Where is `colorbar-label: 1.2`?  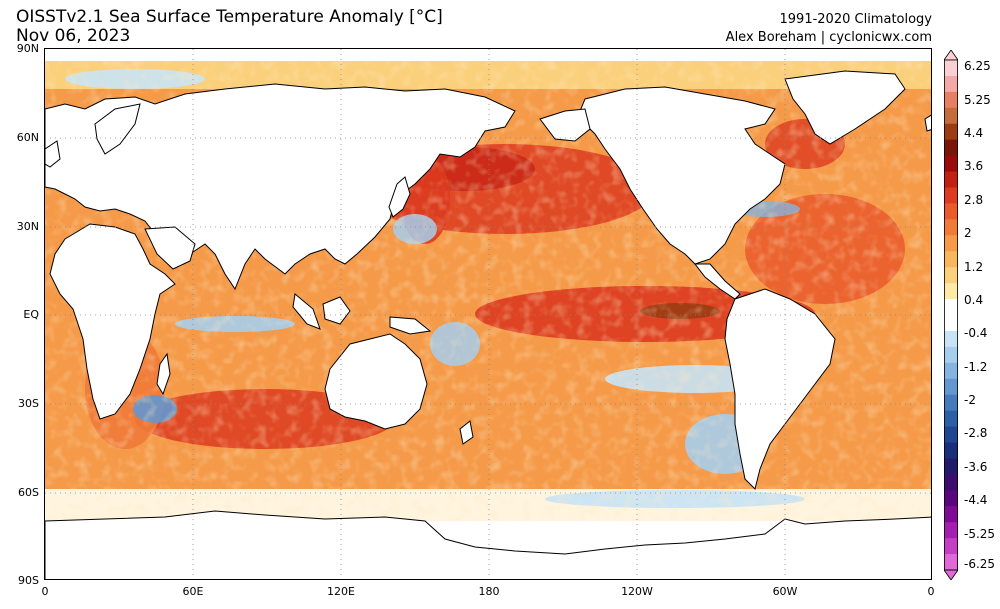 colorbar-label: 1.2 is located at coordinates (974, 267).